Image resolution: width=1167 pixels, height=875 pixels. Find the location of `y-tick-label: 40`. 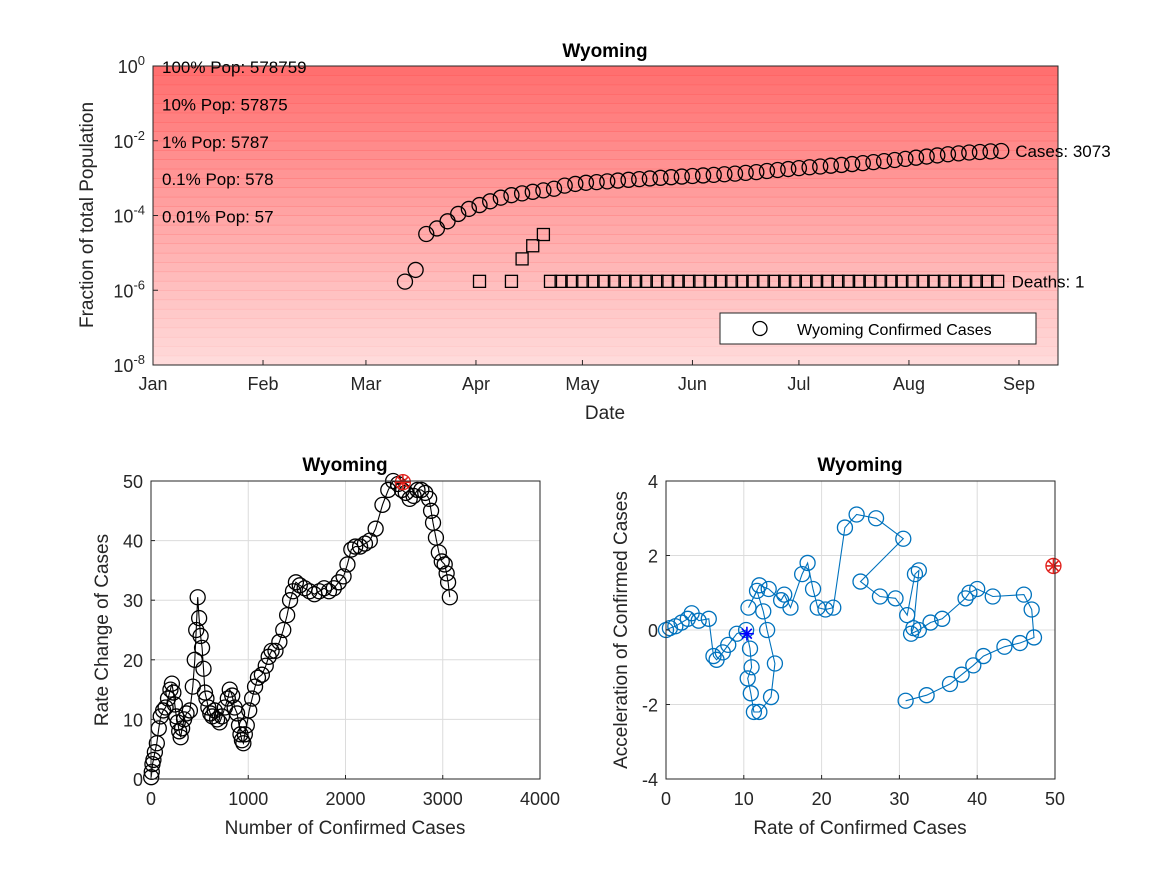

y-tick-label: 40 is located at coordinates (133, 542).